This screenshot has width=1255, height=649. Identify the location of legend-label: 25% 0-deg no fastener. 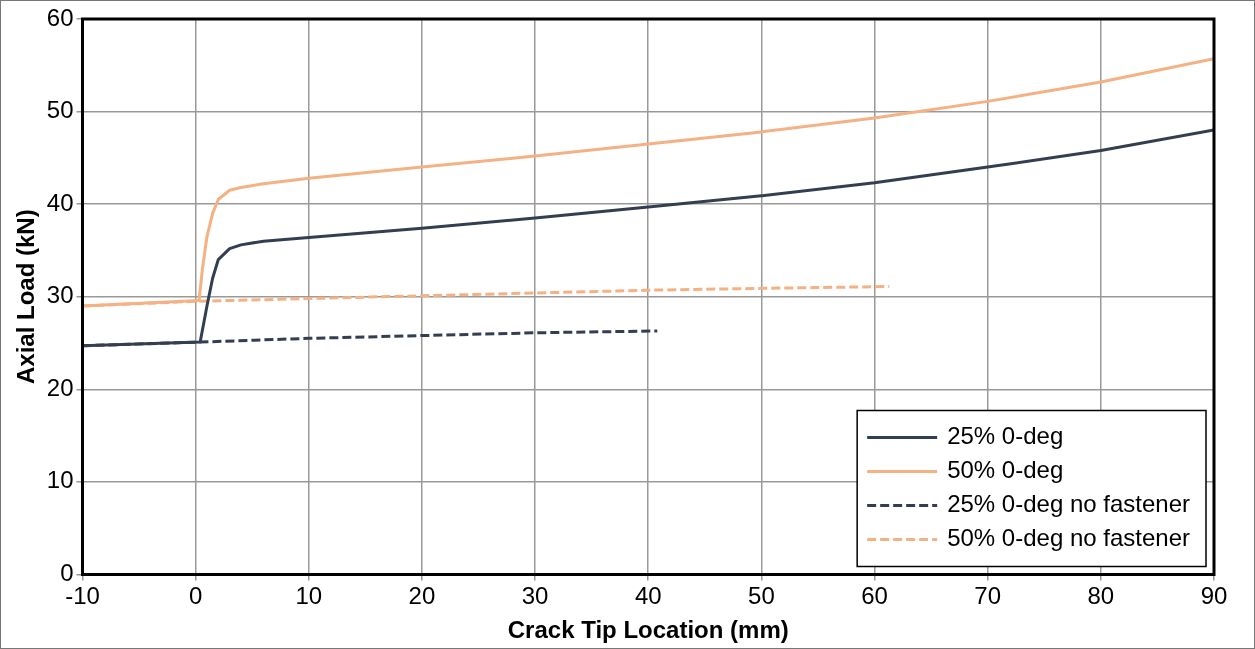
(1069, 504).